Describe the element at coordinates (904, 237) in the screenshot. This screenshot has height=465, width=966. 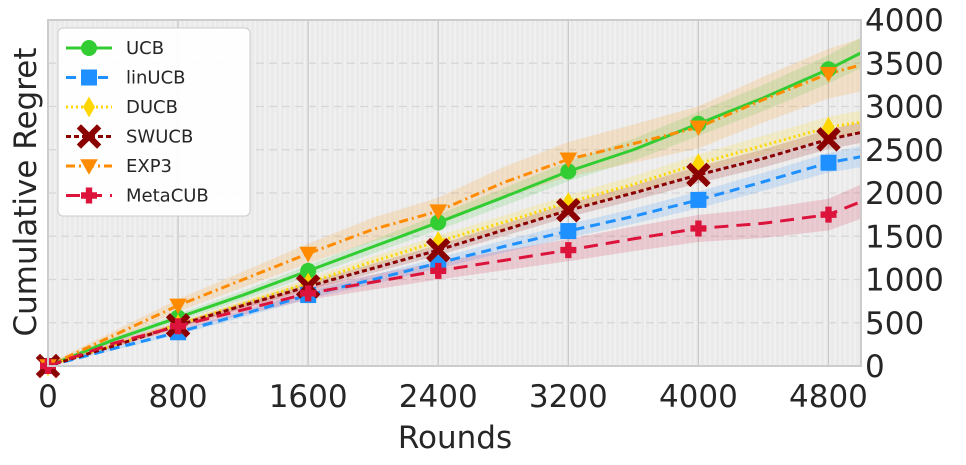
I see `y-tick-label: 1500` at that location.